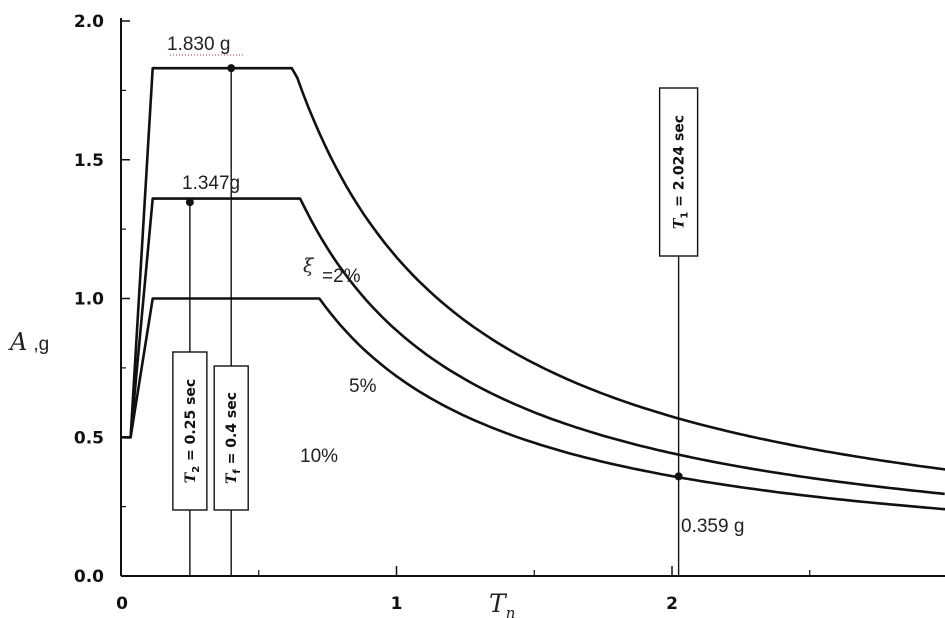 This screenshot has height=618, width=945. What do you see at coordinates (89, 22) in the screenshot?
I see `y-tick-label: 2.0` at bounding box center [89, 22].